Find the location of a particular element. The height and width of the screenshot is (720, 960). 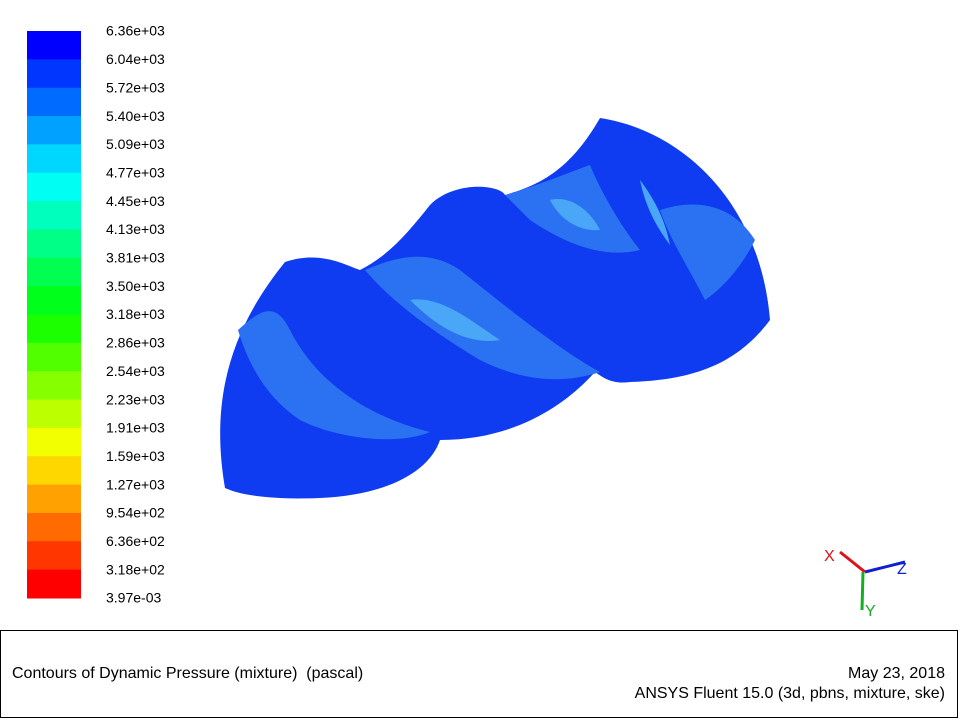

colorbar-label: 3.18e+03 is located at coordinates (135, 314).